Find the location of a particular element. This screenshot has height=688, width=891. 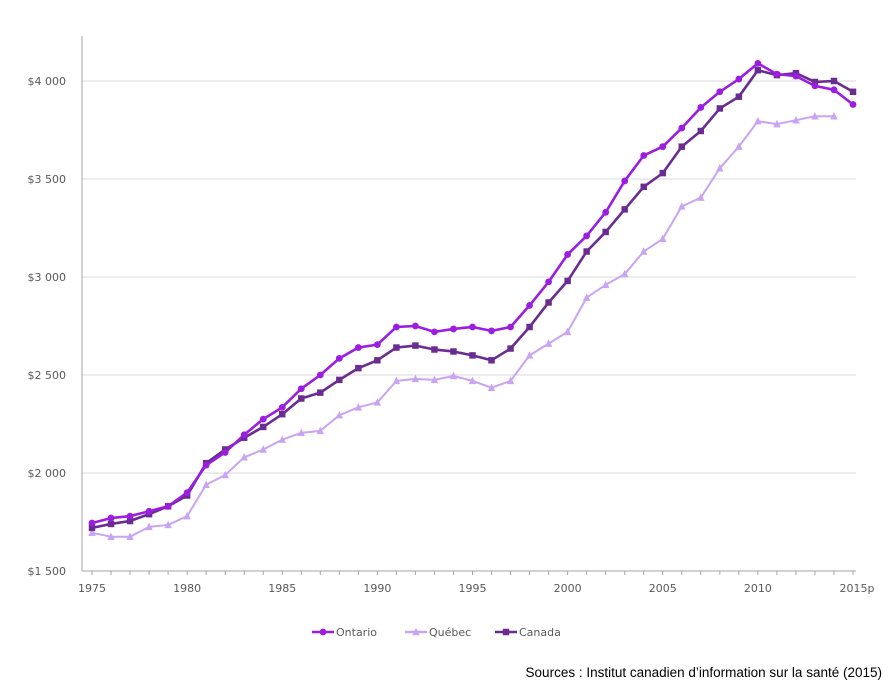

y-tick-label: $1 500 is located at coordinates (47, 571).